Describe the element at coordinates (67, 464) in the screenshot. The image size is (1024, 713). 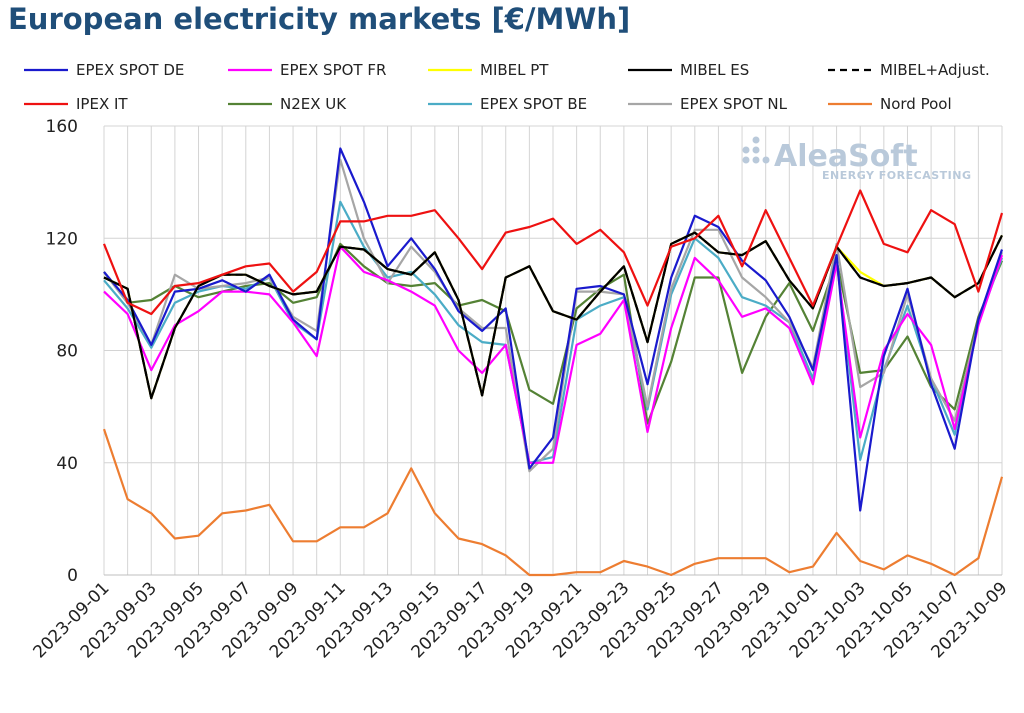
I see `y-tick-label: 40` at that location.